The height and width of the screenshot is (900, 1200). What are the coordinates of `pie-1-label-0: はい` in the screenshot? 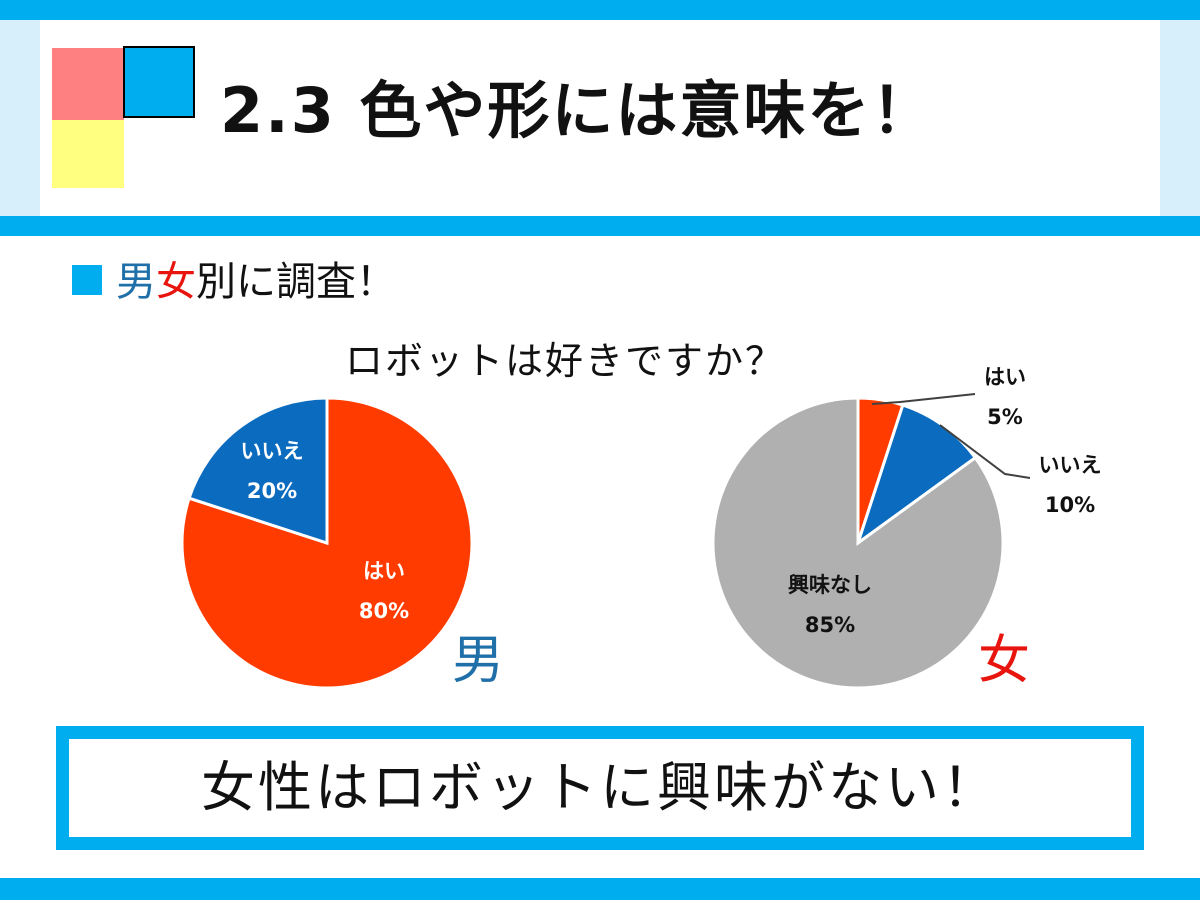 It's located at (1005, 377).